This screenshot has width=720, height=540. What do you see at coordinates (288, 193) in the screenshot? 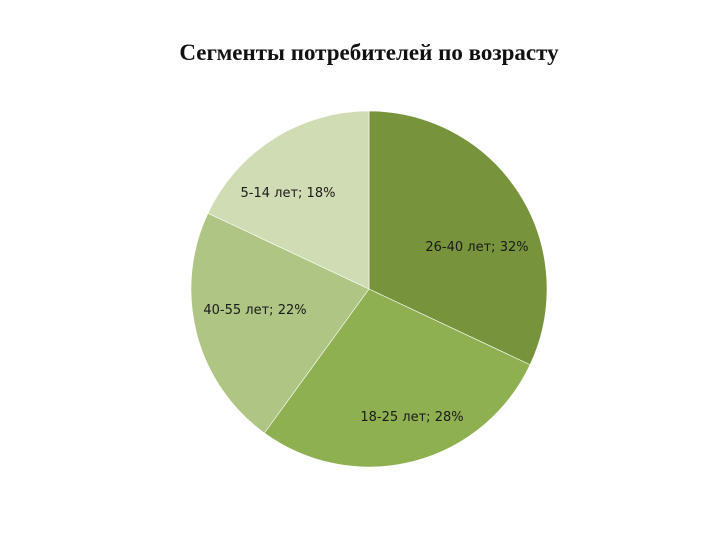
I see `slice-label-4: 5-14 лет; 18%` at bounding box center [288, 193].